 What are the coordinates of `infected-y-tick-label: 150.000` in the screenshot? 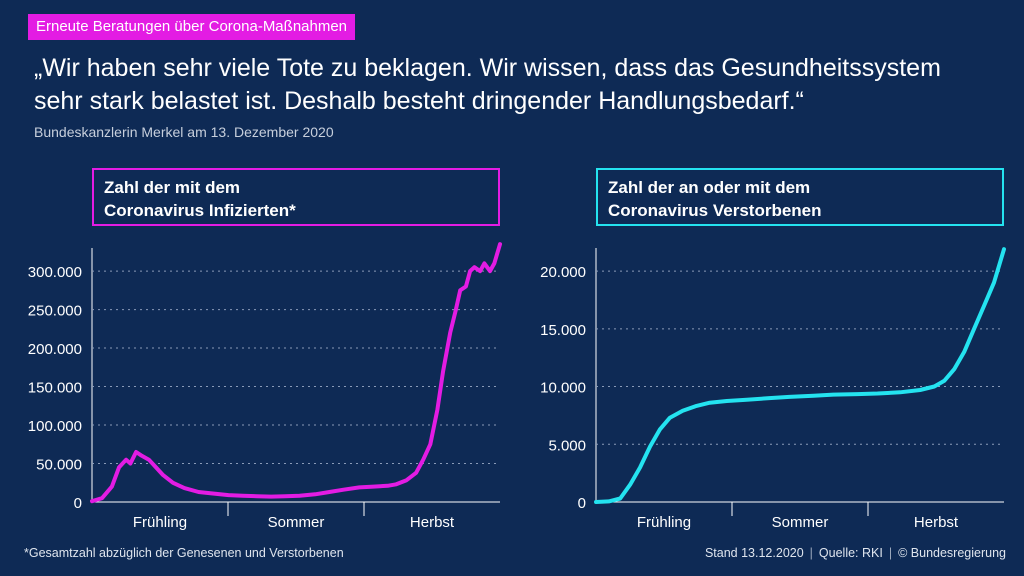 It's located at (55, 388).